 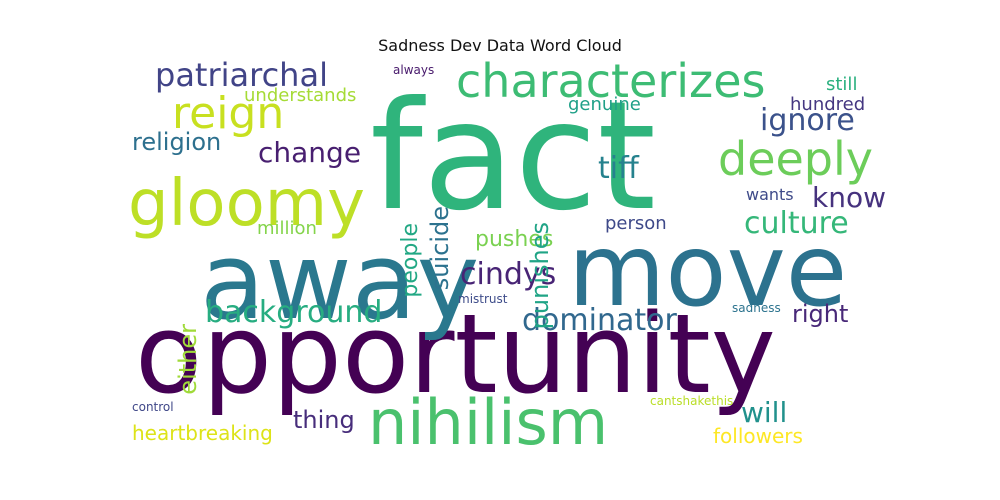 I want to click on word-wants: wants, so click(x=770, y=194).